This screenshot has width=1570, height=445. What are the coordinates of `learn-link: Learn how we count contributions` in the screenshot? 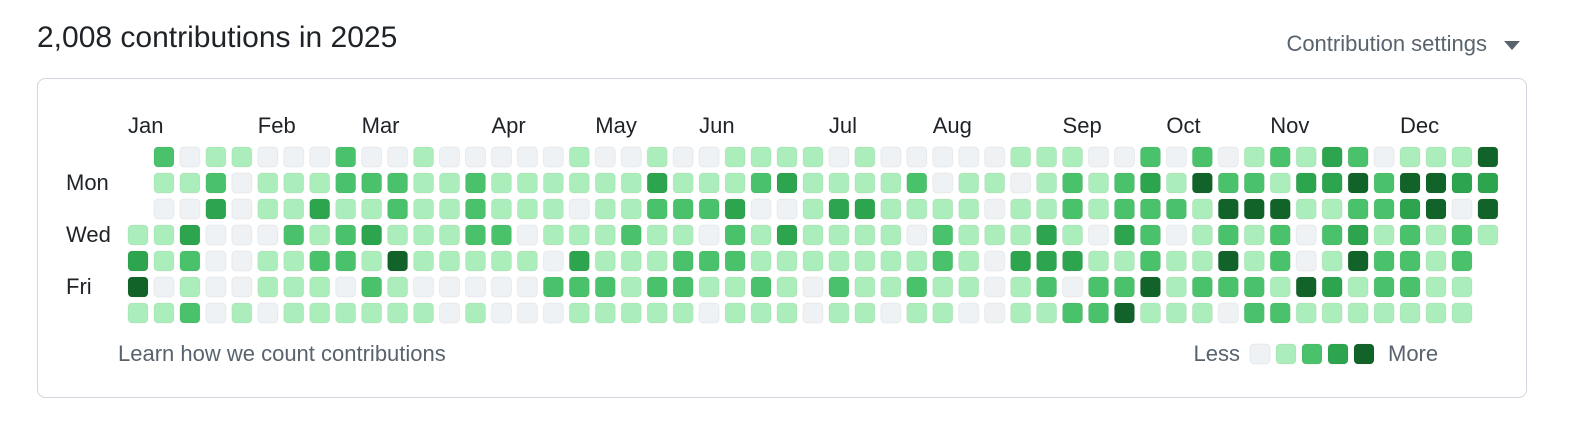 It's located at (282, 353).